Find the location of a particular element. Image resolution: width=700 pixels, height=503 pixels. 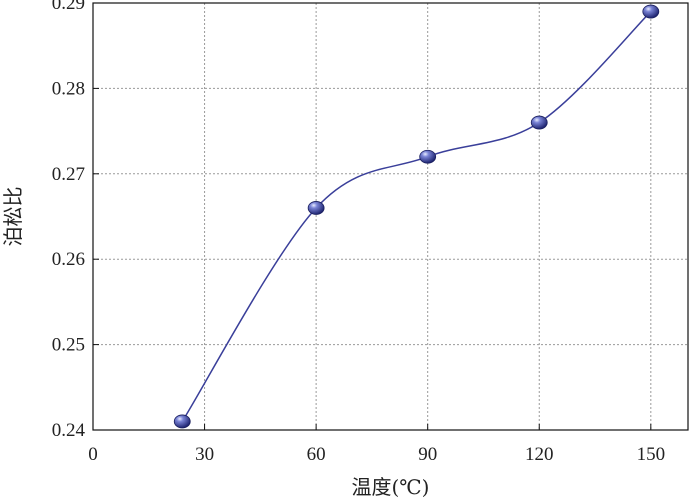

x-tick-label: 150 is located at coordinates (651, 454).